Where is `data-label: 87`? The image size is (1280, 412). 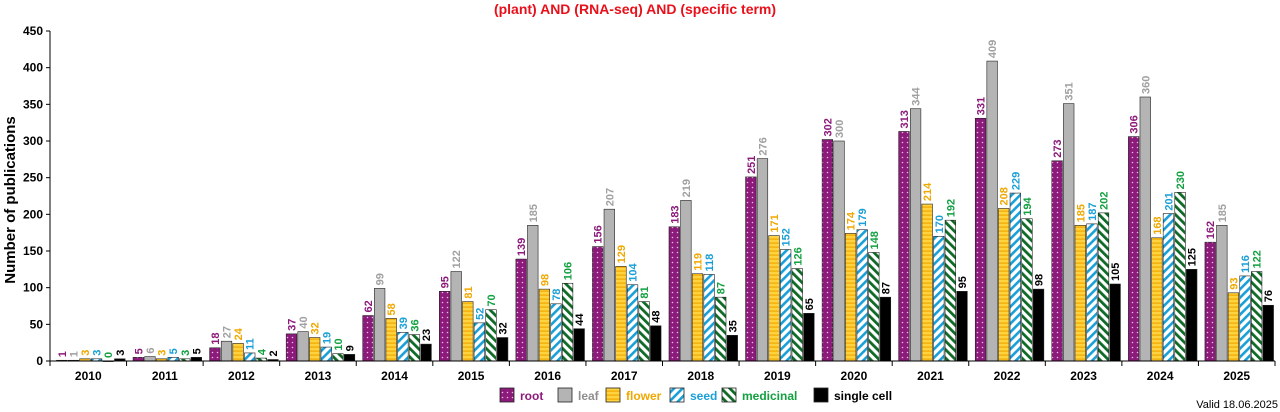 data-label: 87 is located at coordinates (722, 288).